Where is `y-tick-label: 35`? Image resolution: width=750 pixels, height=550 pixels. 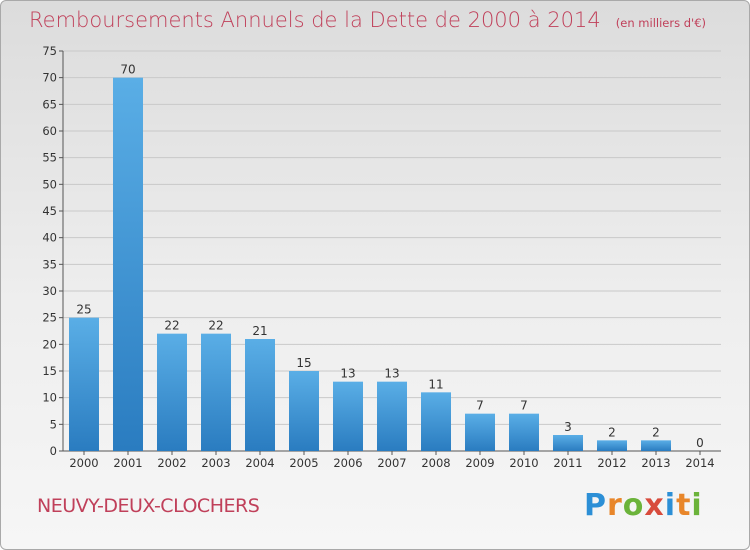
y-tick-label: 35 is located at coordinates (49, 264).